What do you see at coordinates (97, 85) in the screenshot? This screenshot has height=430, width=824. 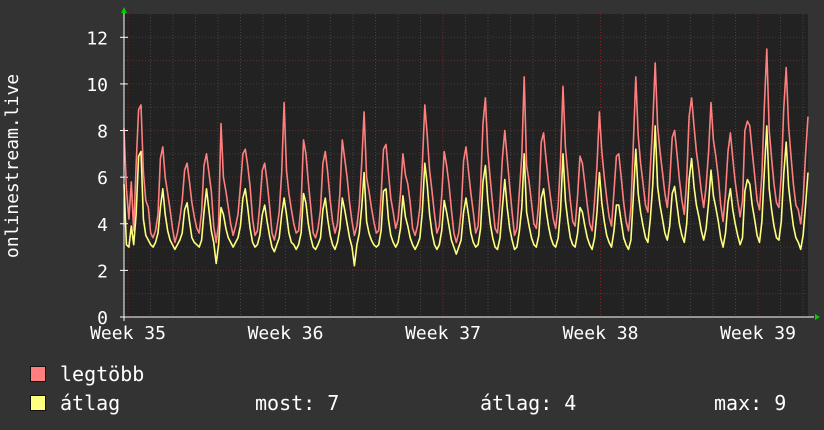 I see `y-tick-label: 10` at bounding box center [97, 85].